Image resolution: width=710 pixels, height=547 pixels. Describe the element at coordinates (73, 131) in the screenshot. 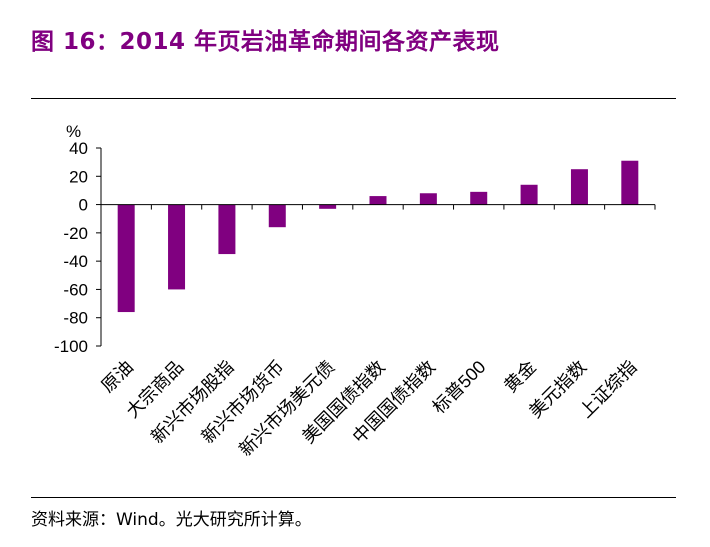

I see `y-axis-unit-label: %` at that location.